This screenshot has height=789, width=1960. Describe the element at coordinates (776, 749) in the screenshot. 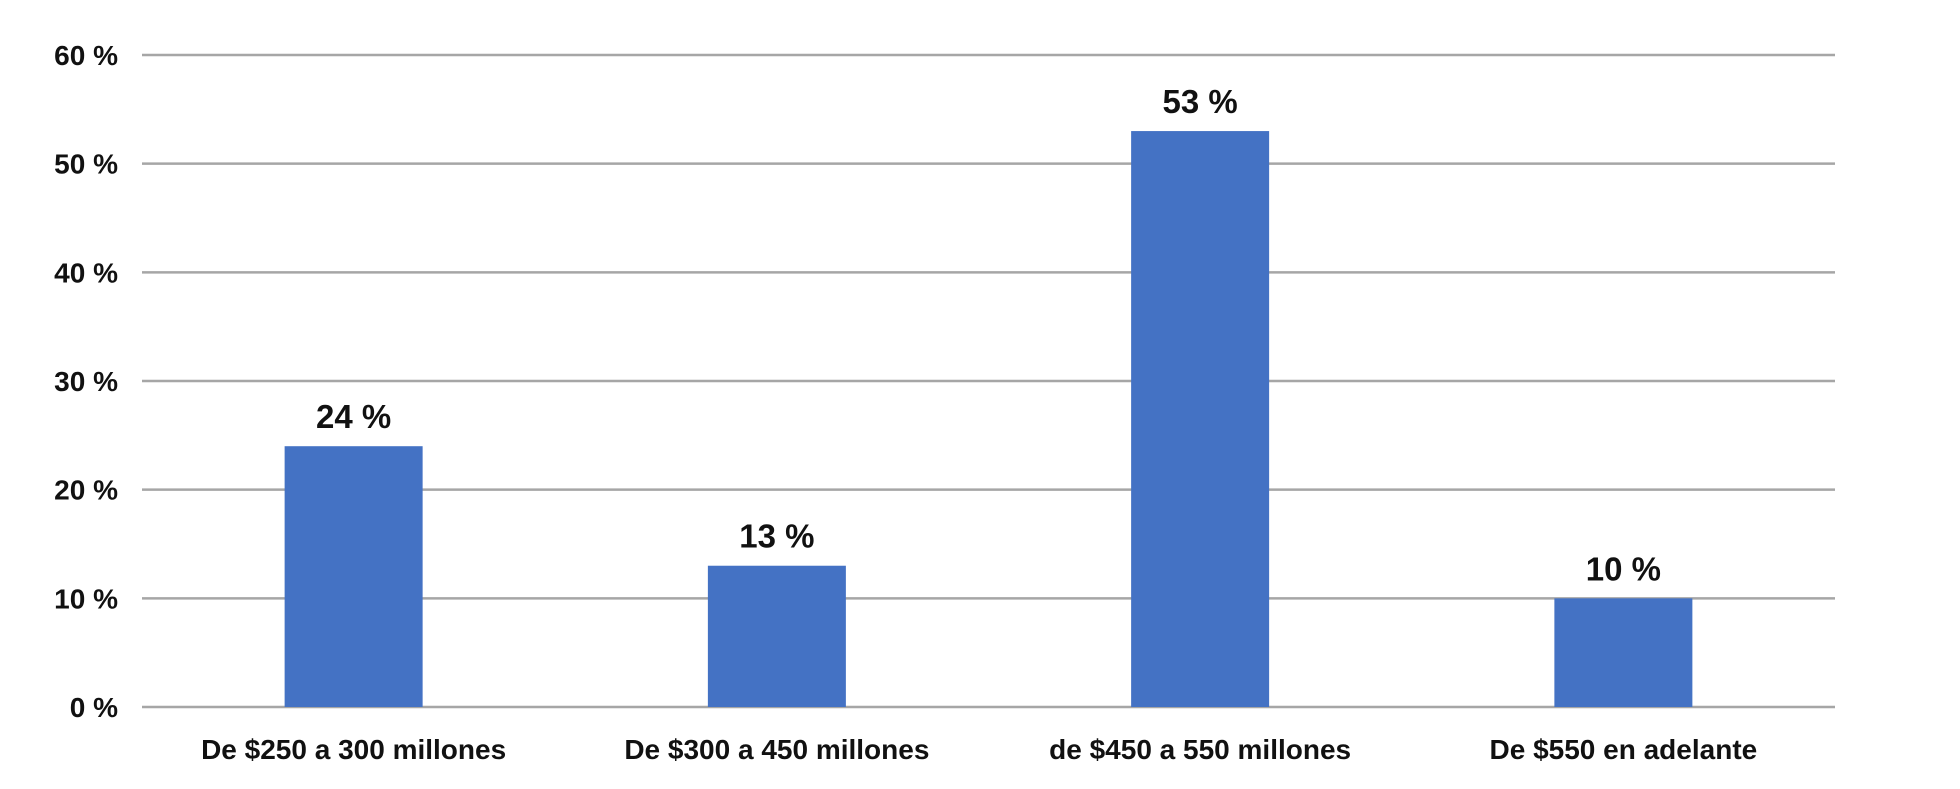

I see `x-category-label: De $300 a 450 millones` at that location.